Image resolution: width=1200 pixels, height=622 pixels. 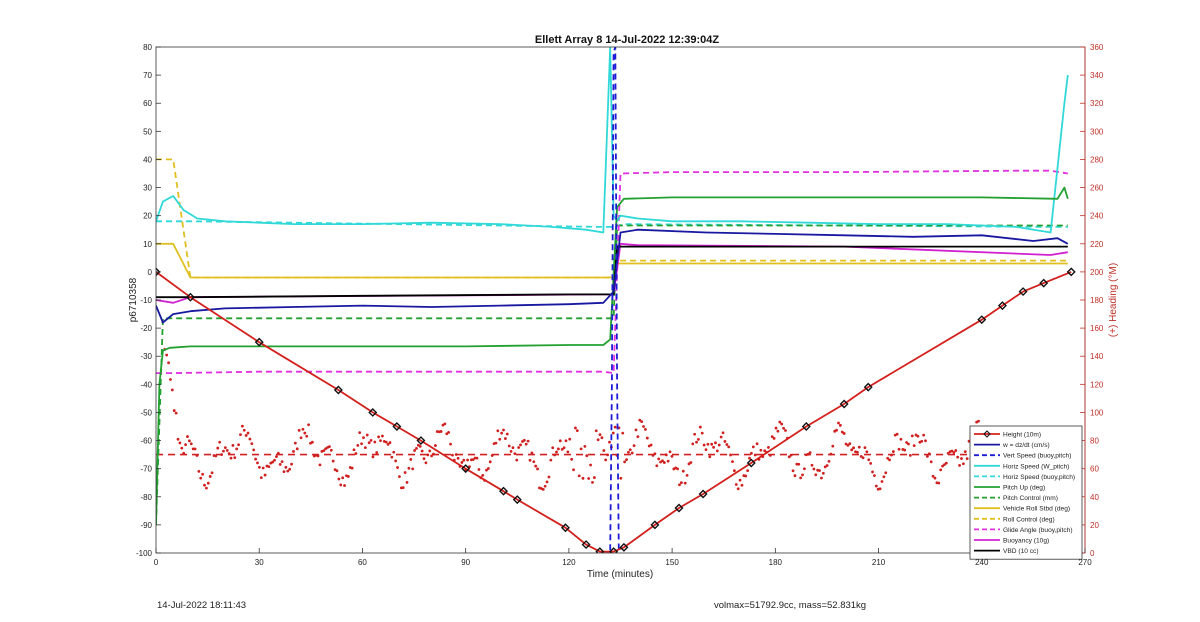 What do you see at coordinates (1036, 509) in the screenshot?
I see `legend-entry-label: Vehicle Roll Stbd (deg)` at bounding box center [1036, 509].